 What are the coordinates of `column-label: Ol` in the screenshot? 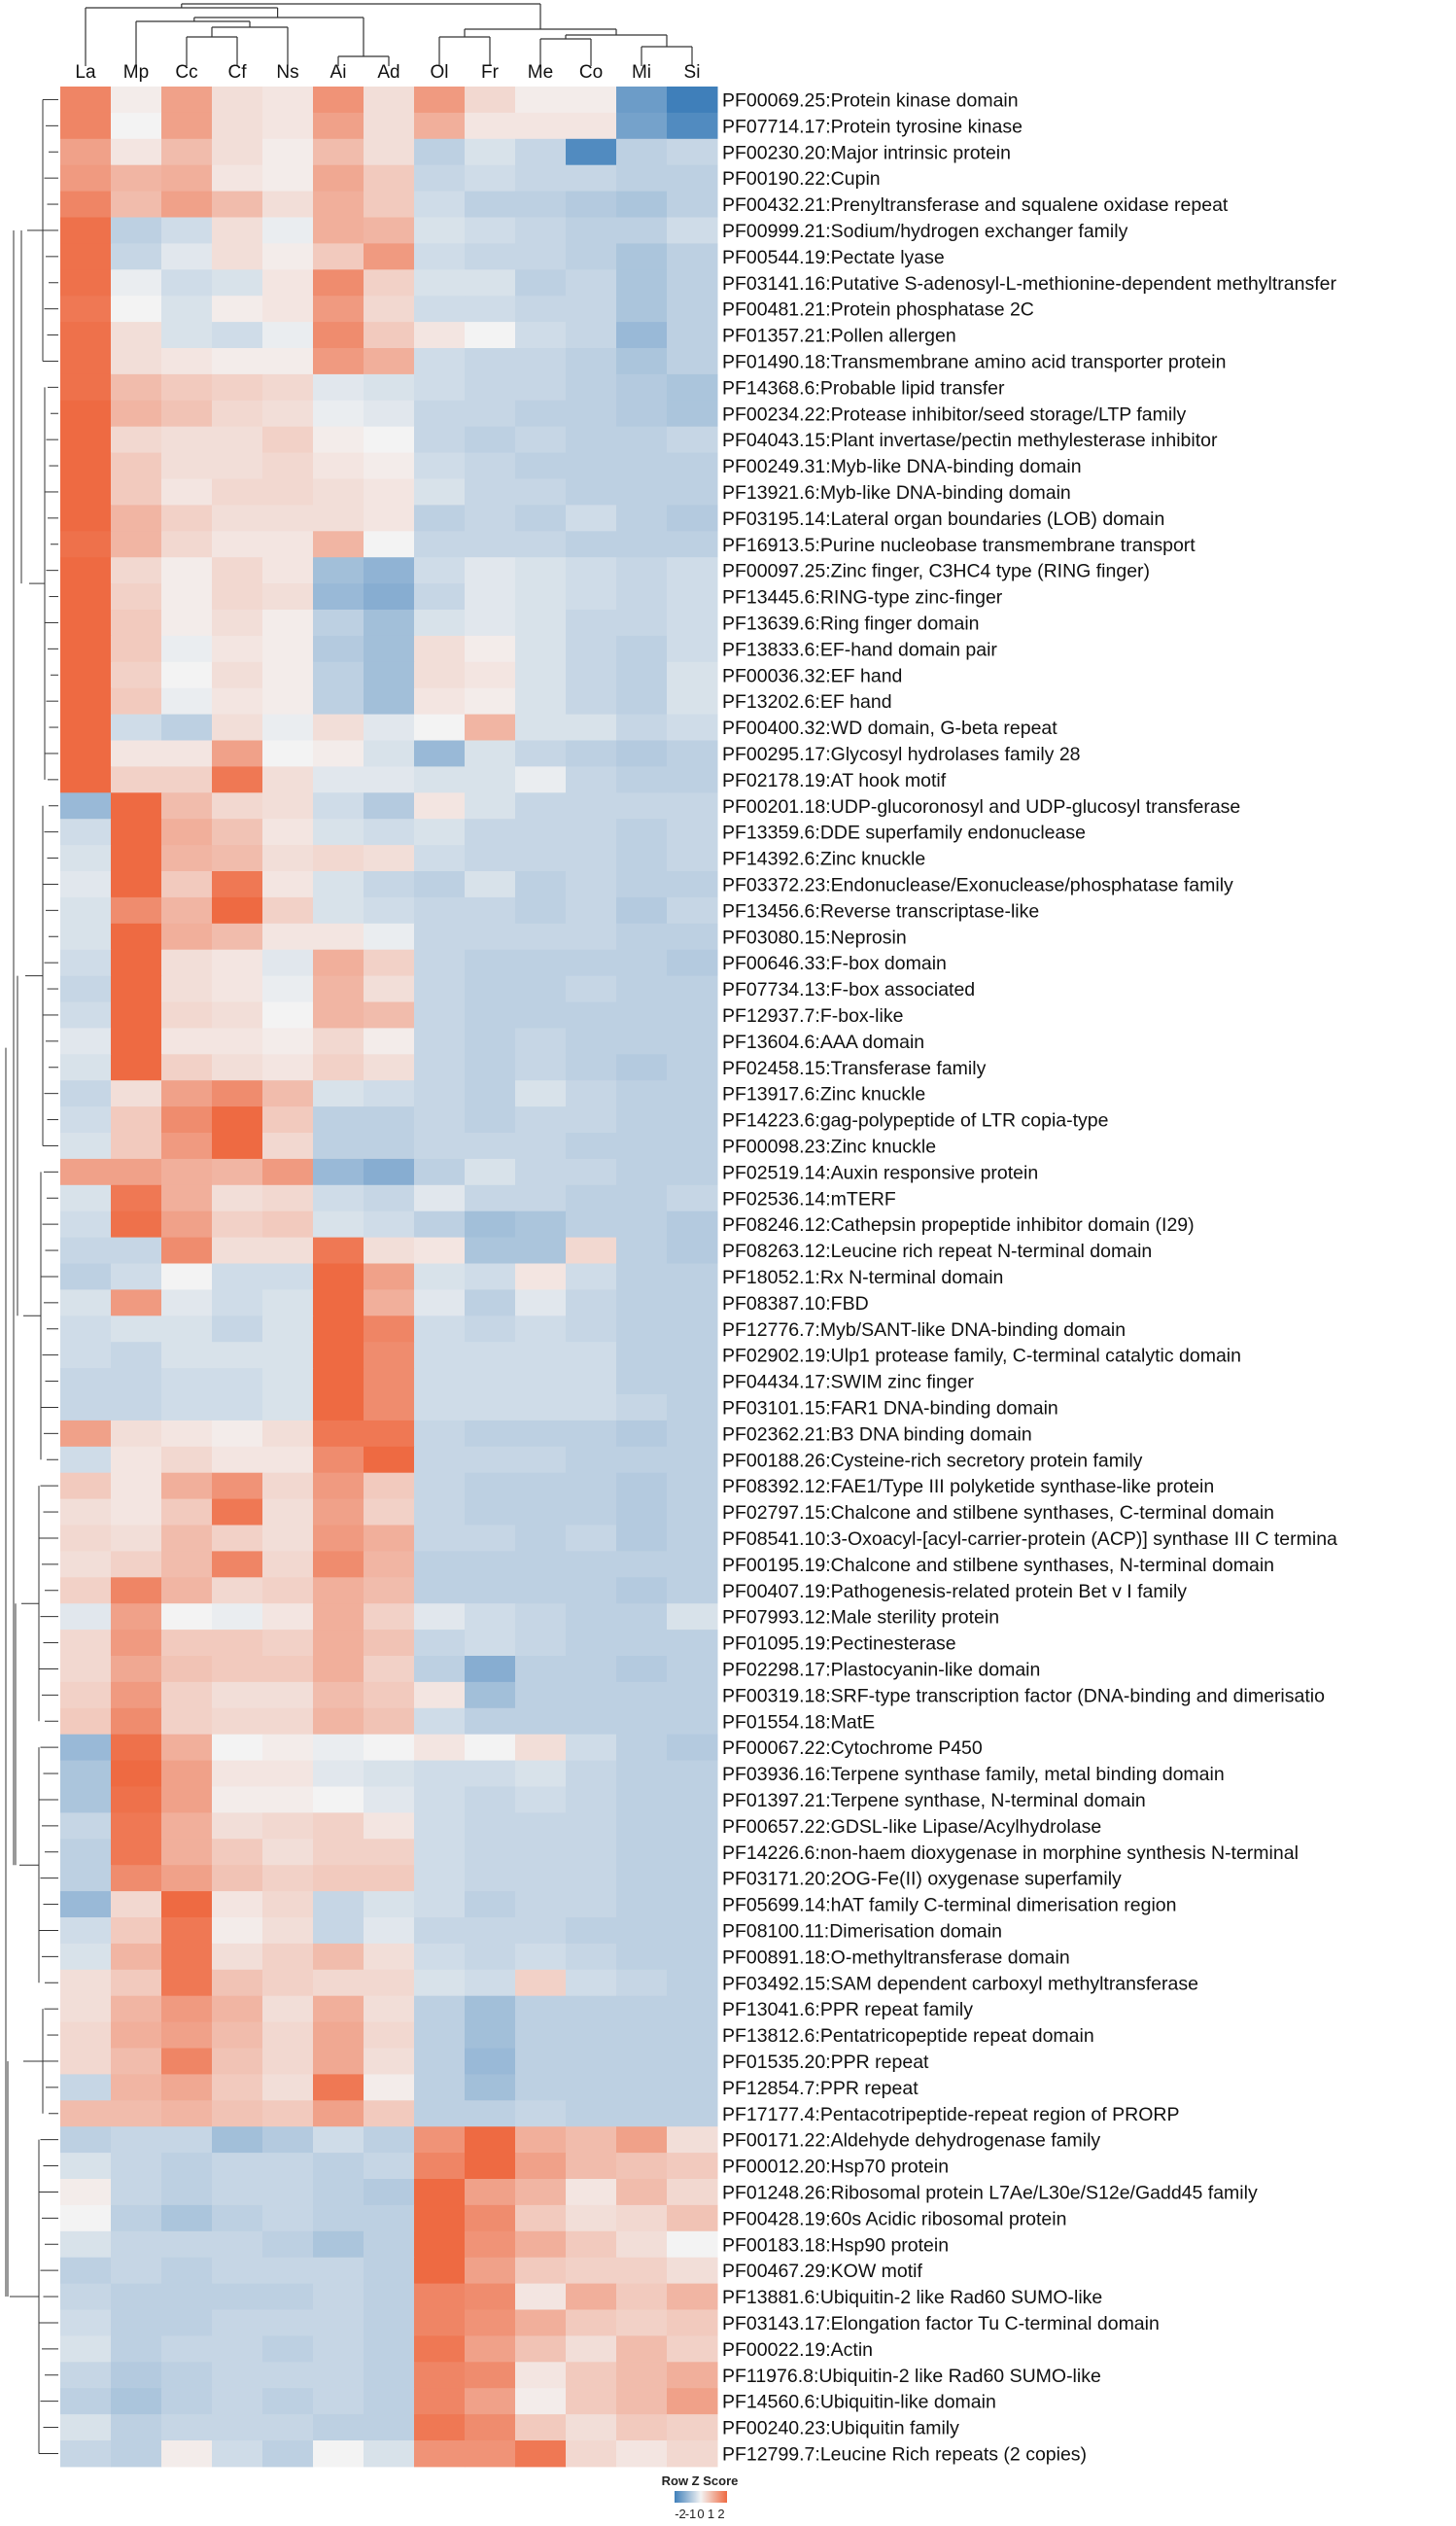 It's located at (440, 72).